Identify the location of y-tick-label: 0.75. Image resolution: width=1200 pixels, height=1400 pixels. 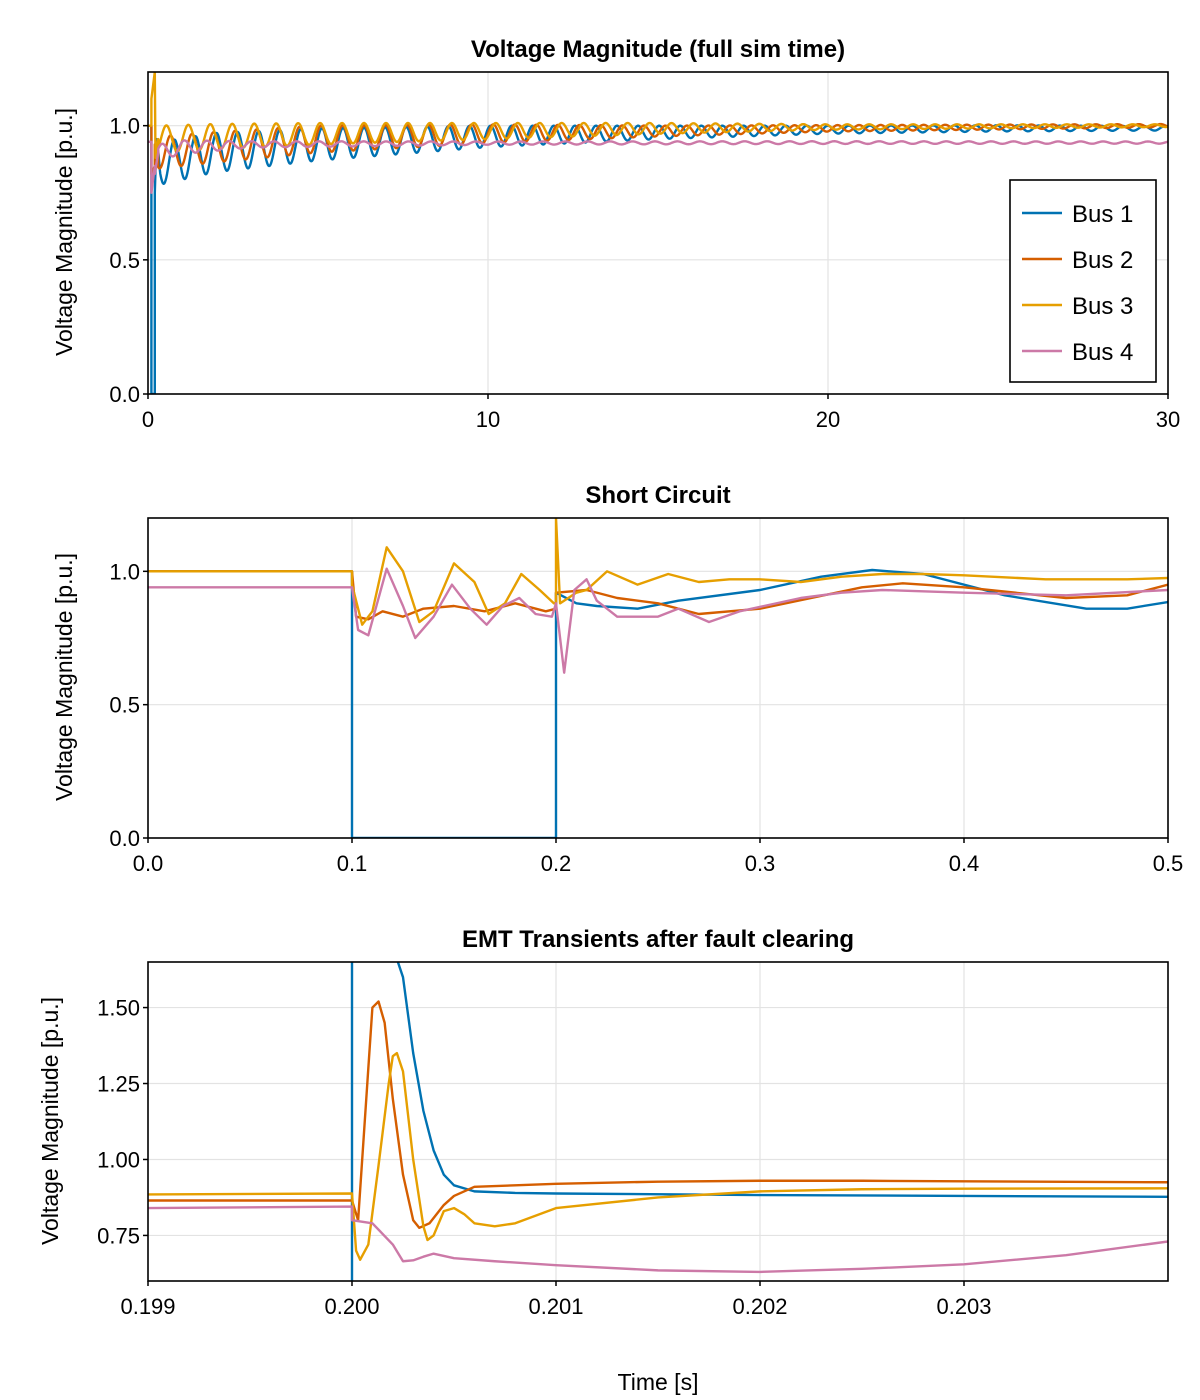
(118, 1235).